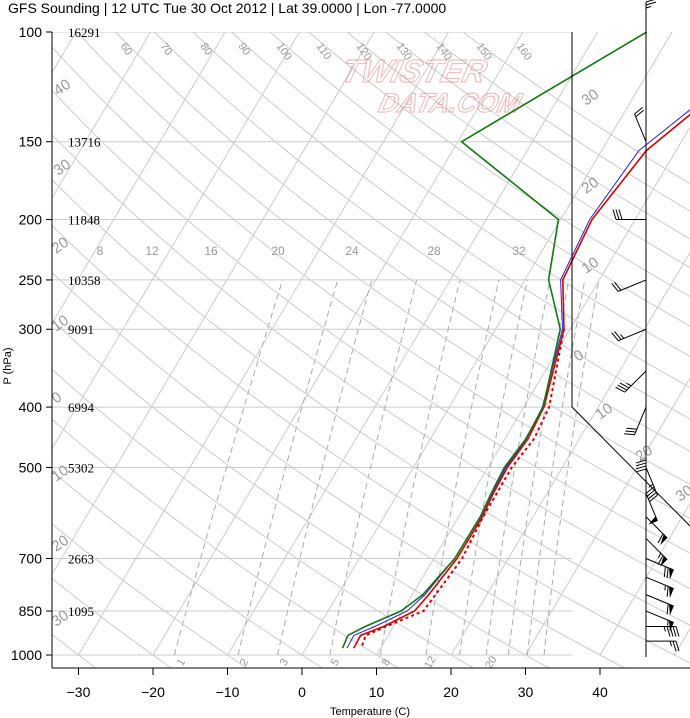 The height and width of the screenshot is (718, 690). Describe the element at coordinates (62, 87) in the screenshot. I see `isotherm-label: 40` at that location.